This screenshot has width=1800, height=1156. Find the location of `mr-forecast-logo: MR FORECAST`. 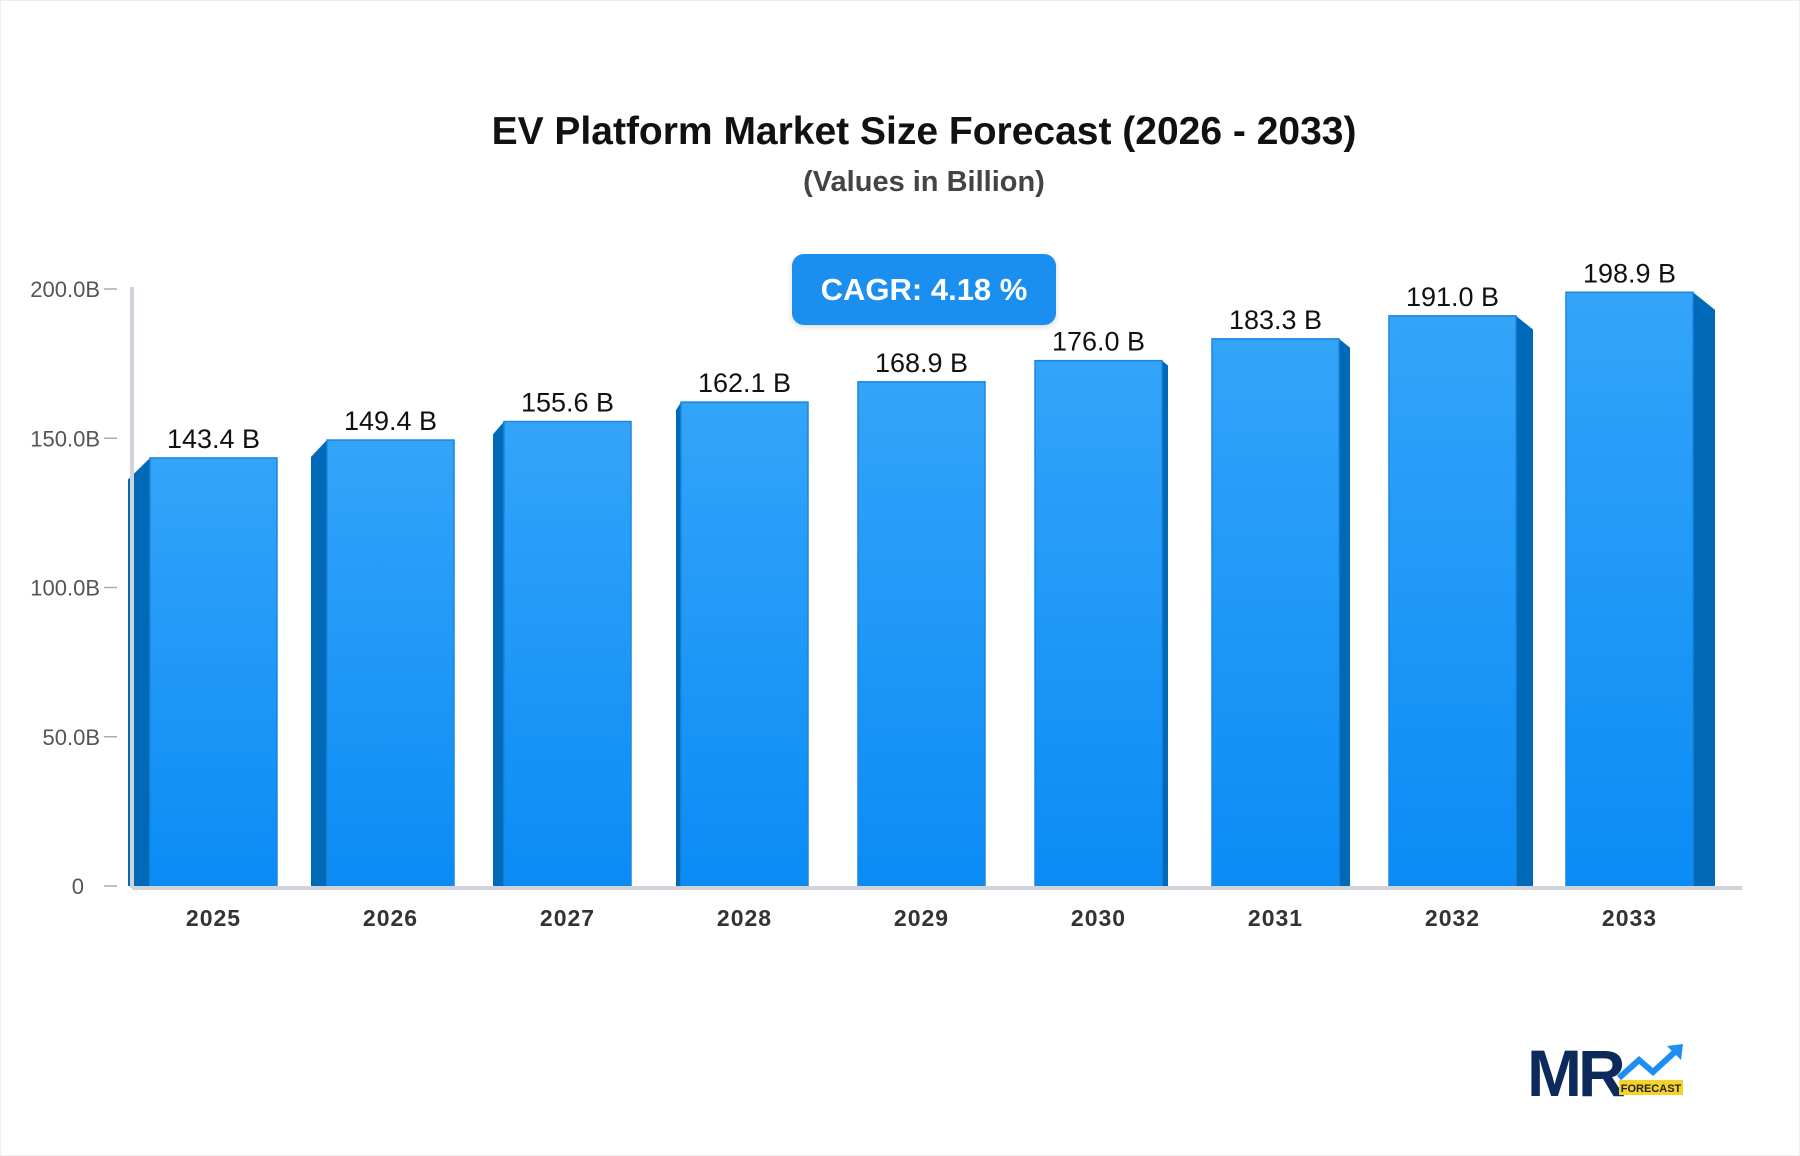

mr-forecast-logo: MR FORECAST is located at coordinates (1607, 1071).